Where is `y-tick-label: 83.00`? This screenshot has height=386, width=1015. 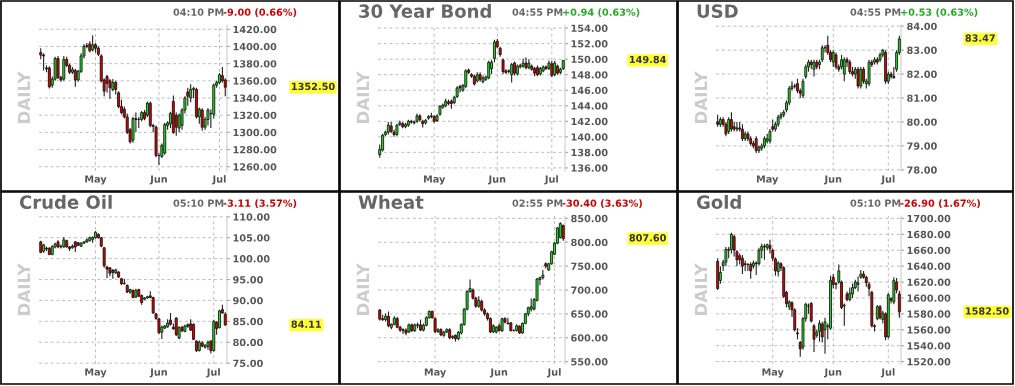
y-tick-label: 83.00 is located at coordinates (922, 50).